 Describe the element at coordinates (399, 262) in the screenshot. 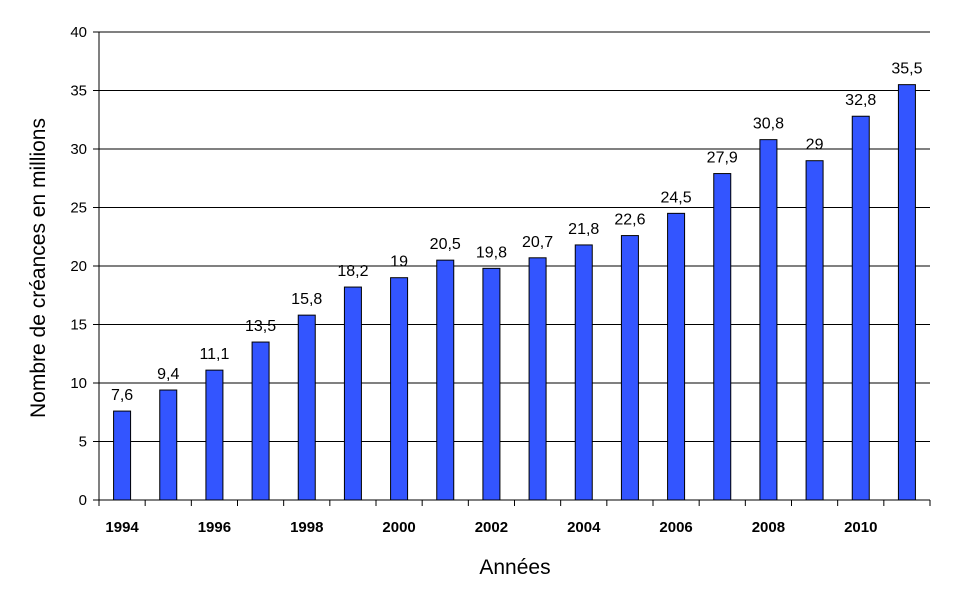

I see `data-label-2000: 19` at that location.